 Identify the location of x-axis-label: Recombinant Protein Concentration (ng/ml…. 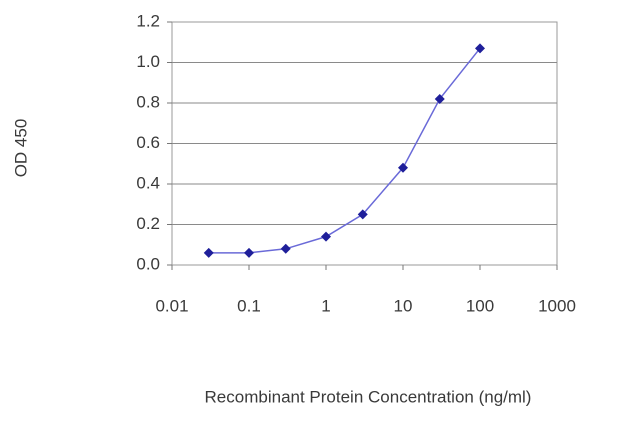
(368, 396).